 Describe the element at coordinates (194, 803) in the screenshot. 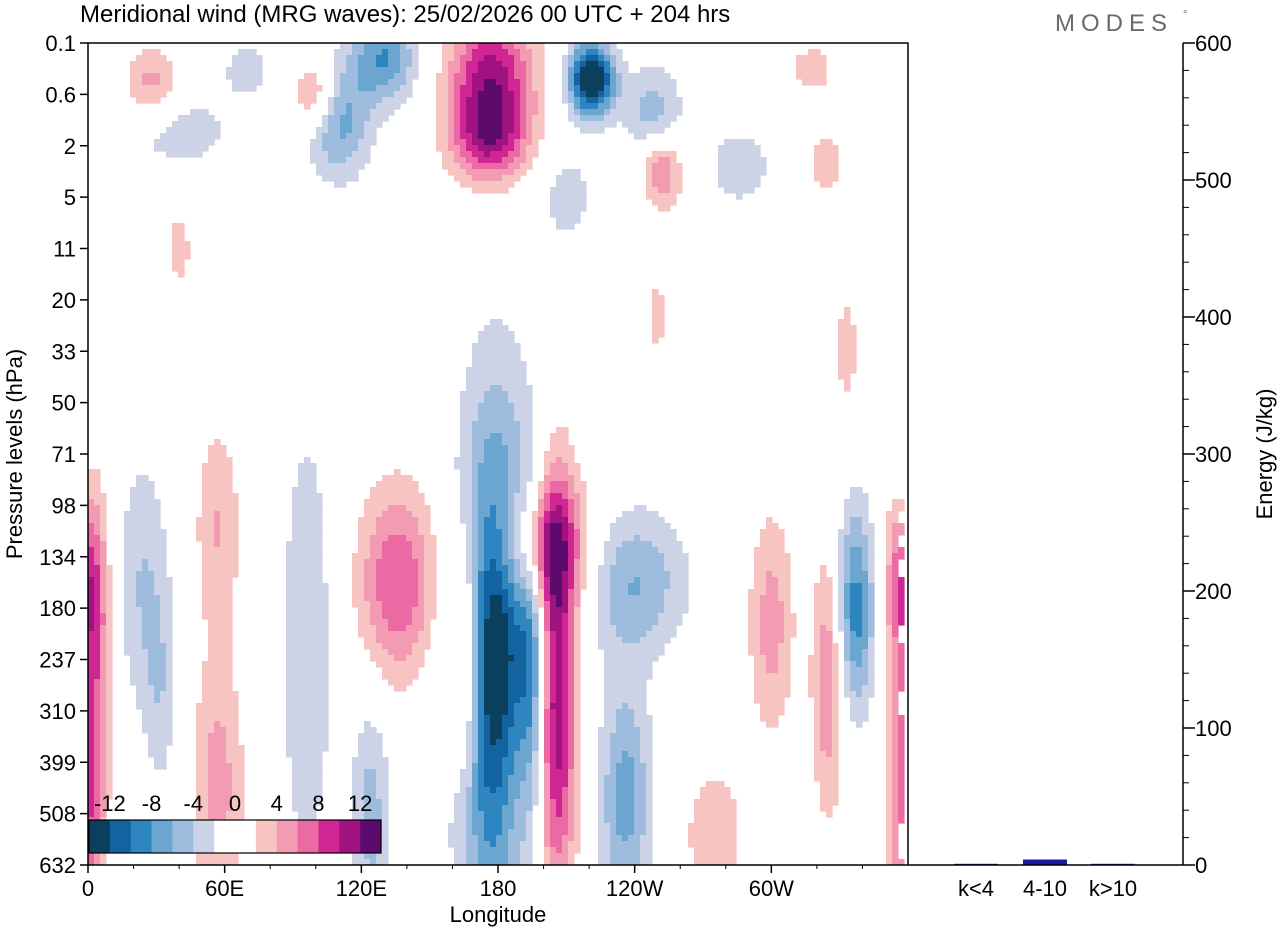

I see `colorbar-label: -4` at that location.